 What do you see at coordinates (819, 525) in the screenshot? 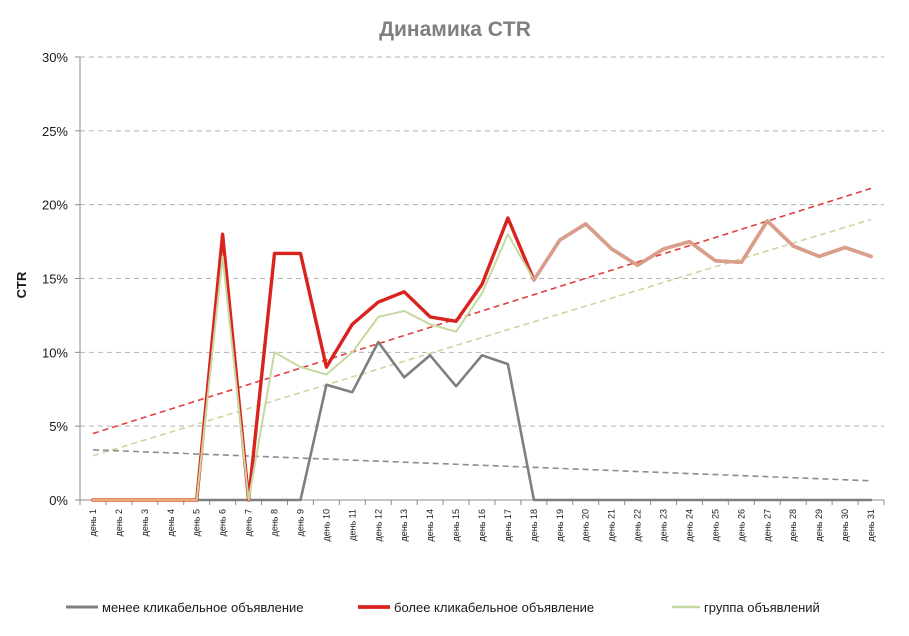
I see `x-tick-label: день 29` at bounding box center [819, 525].